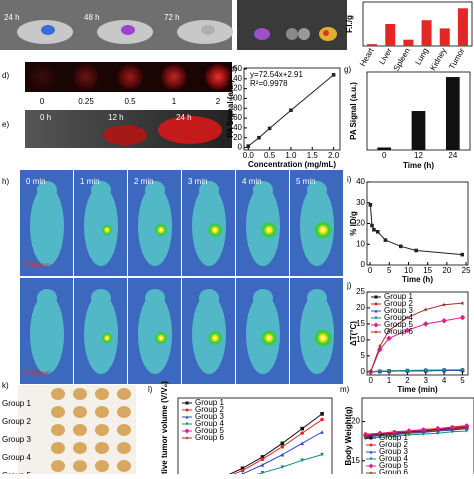  Describe the element at coordinates (446, 270) in the screenshot. I see `x-tick-label: 20` at that location.